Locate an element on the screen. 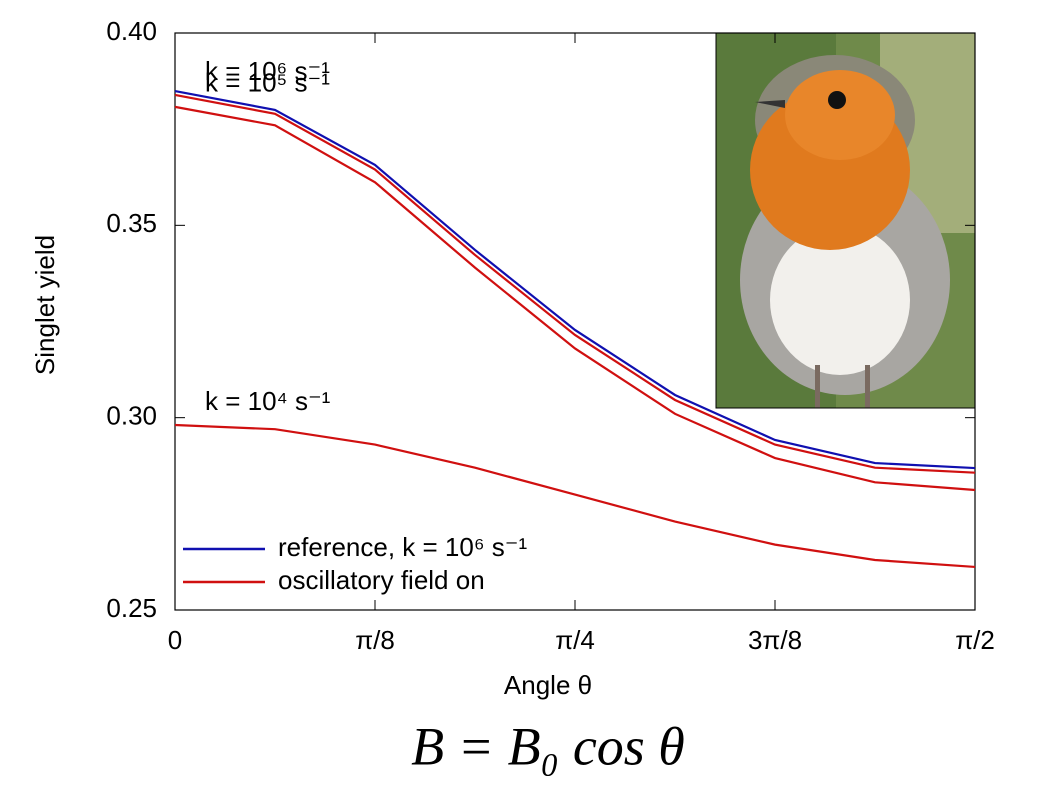 Image resolution: width=1055 pixels, height=812 pixels. y-tick-label: 0.40 is located at coordinates (131, 31).